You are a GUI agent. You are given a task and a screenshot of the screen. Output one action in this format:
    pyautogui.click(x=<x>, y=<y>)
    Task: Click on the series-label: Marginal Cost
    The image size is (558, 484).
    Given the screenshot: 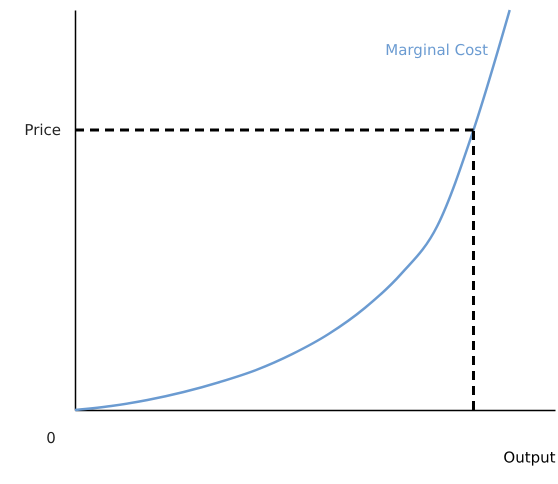 What is the action you would take?
    pyautogui.click(x=436, y=50)
    